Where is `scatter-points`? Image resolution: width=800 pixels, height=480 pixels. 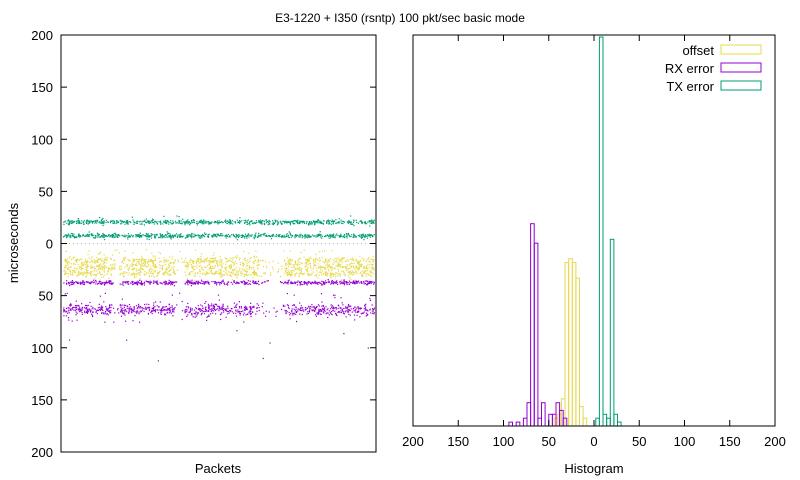
scatter-points is located at coordinates (219, 288).